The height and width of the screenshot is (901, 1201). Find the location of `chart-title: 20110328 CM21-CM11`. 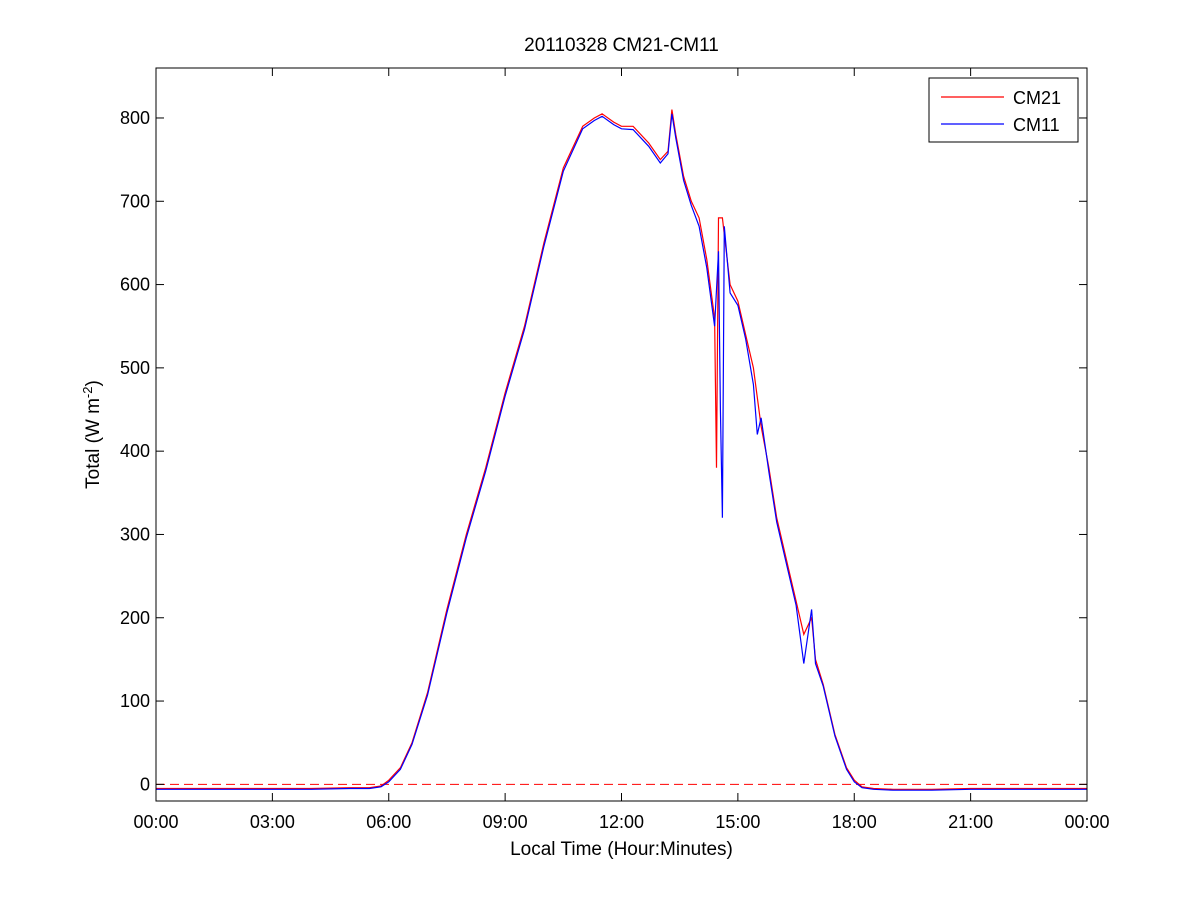

chart-title: 20110328 CM21-CM11 is located at coordinates (621, 45).